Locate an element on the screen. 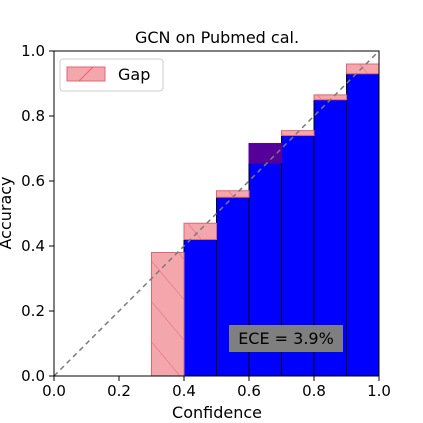 Image resolution: width=423 pixels, height=423 pixels. x-axis-label: Confidence is located at coordinates (217, 412).